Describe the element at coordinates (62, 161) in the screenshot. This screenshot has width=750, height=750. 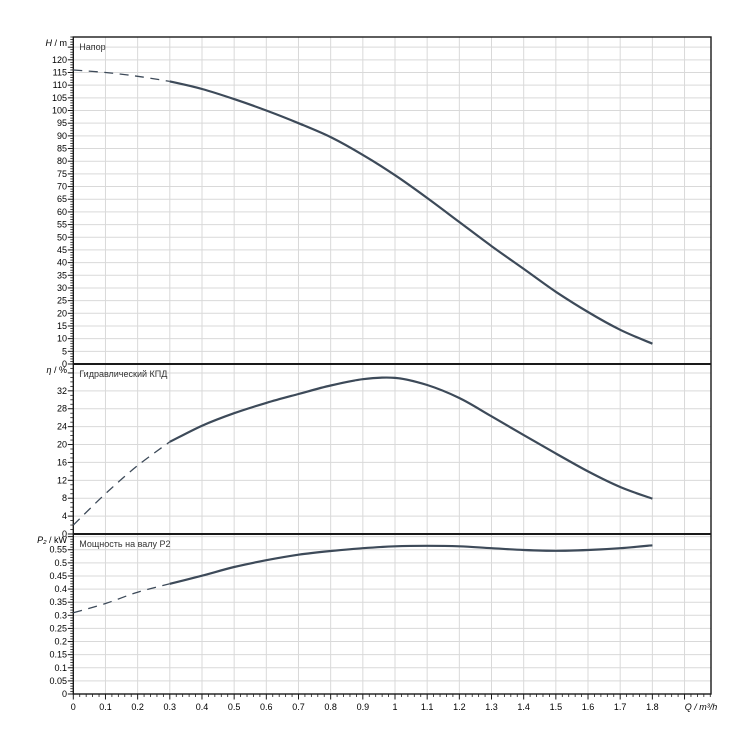
I see `y-tick-label: 80` at that location.